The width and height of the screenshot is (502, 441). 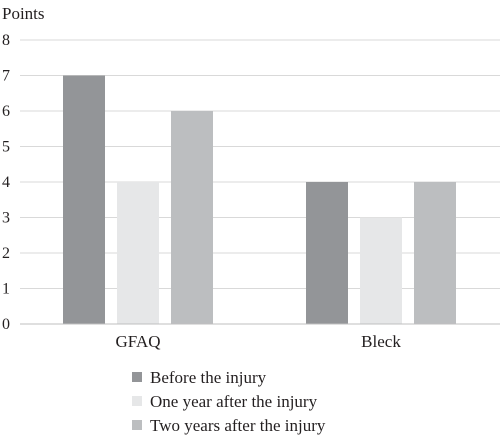 What do you see at coordinates (6, 40) in the screenshot?
I see `y-tick-label: 8` at bounding box center [6, 40].